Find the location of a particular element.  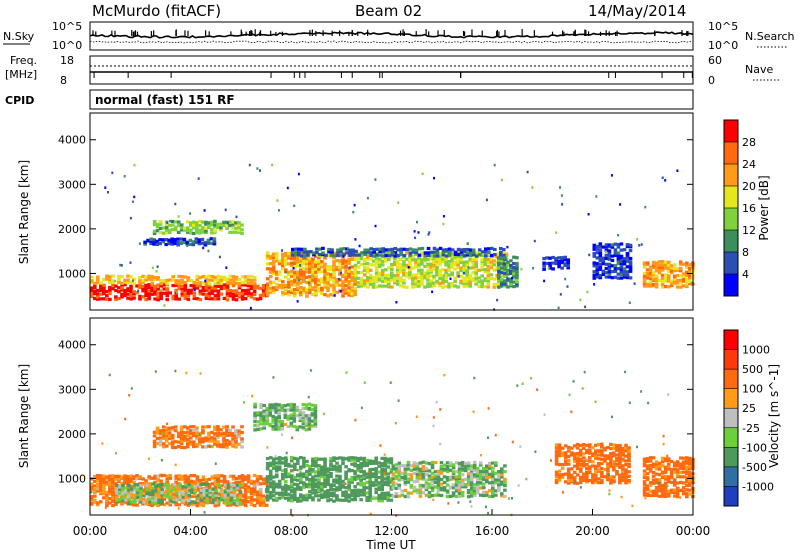

date-title: 14/May/2014 is located at coordinates (637, 11).